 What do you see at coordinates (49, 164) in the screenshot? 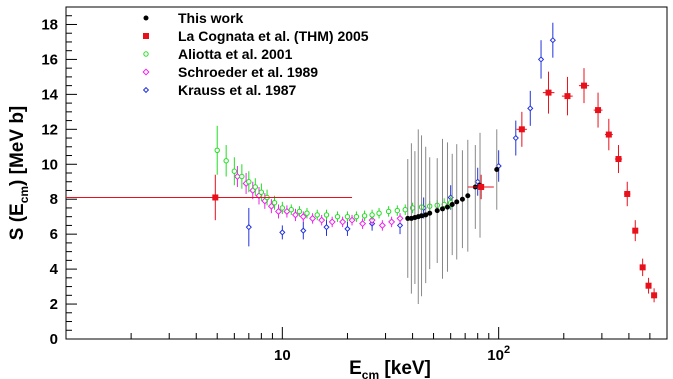
I see `y-tick-label: 10` at bounding box center [49, 164].